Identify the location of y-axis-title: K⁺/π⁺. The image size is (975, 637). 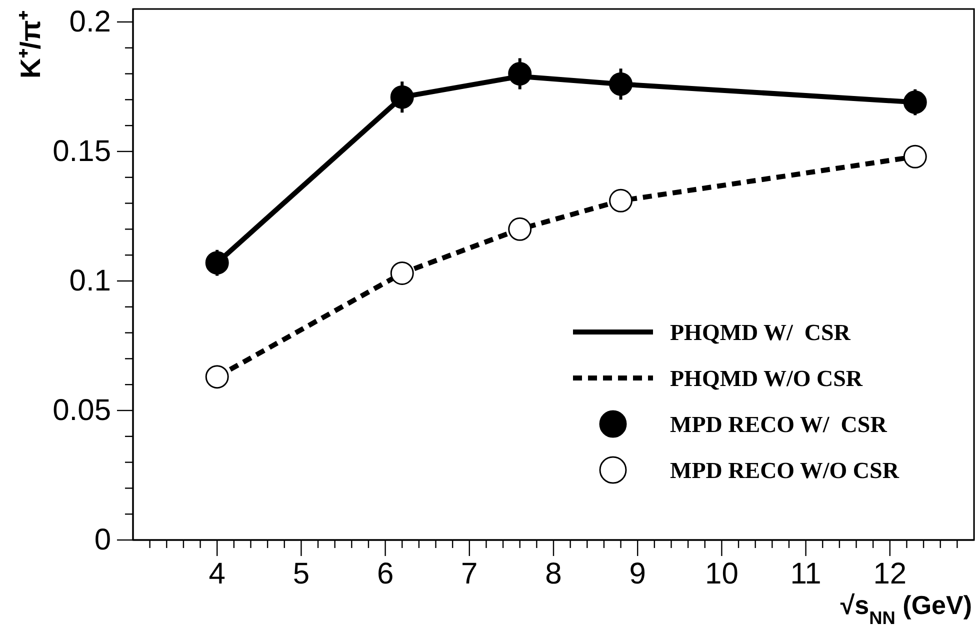
(30, 44).